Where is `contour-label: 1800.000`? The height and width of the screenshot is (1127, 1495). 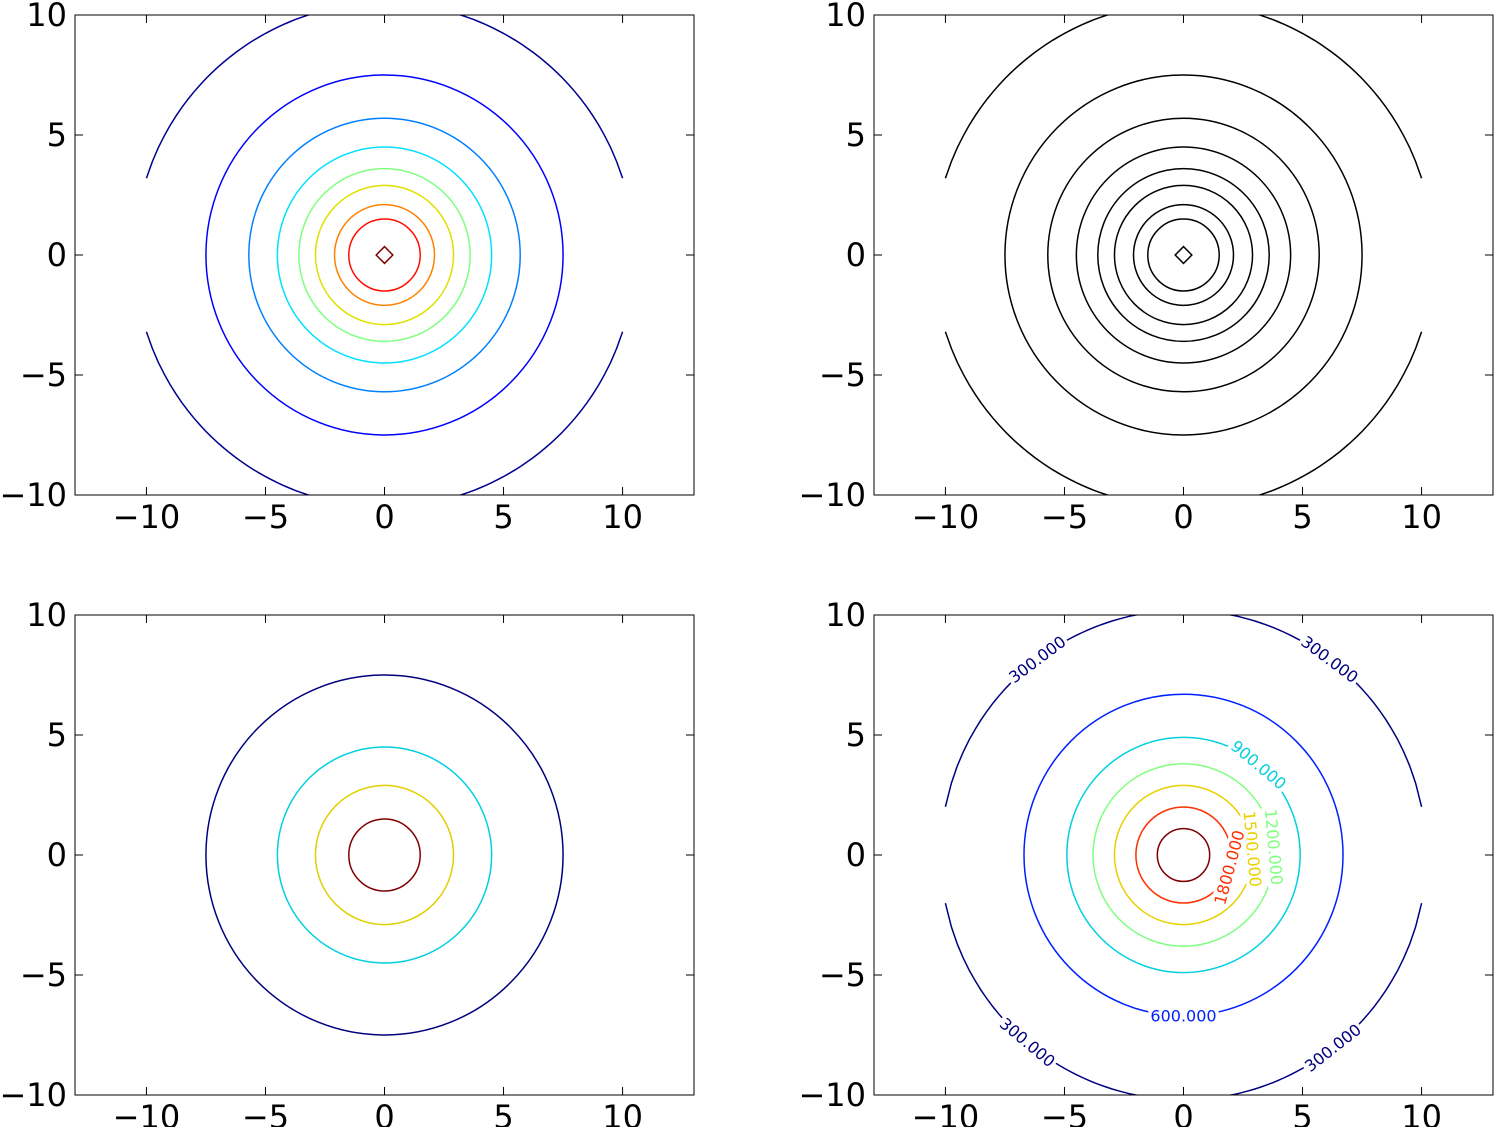 contour-label: 1800.000 is located at coordinates (1229, 867).